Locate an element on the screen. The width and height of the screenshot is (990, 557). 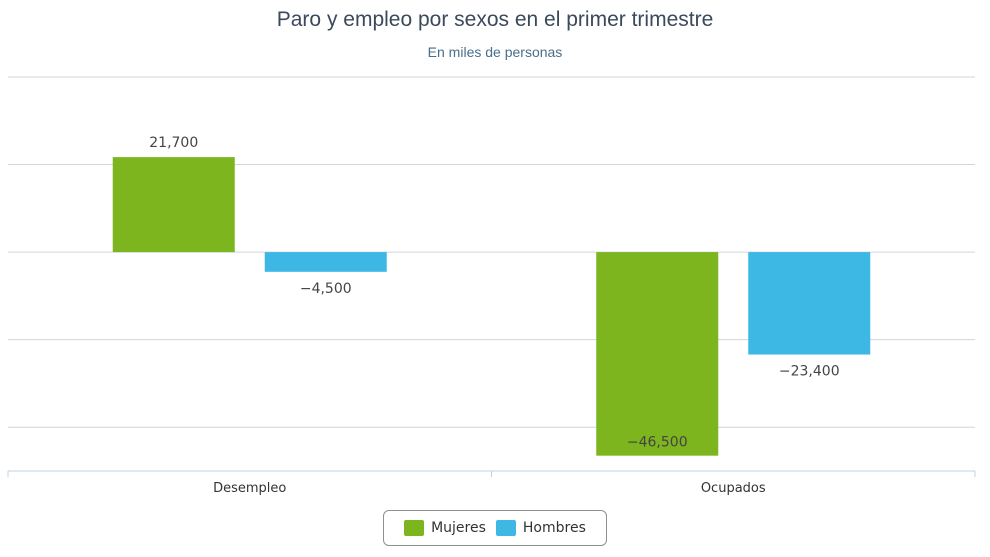
data-label: −4,500 is located at coordinates (326, 289).